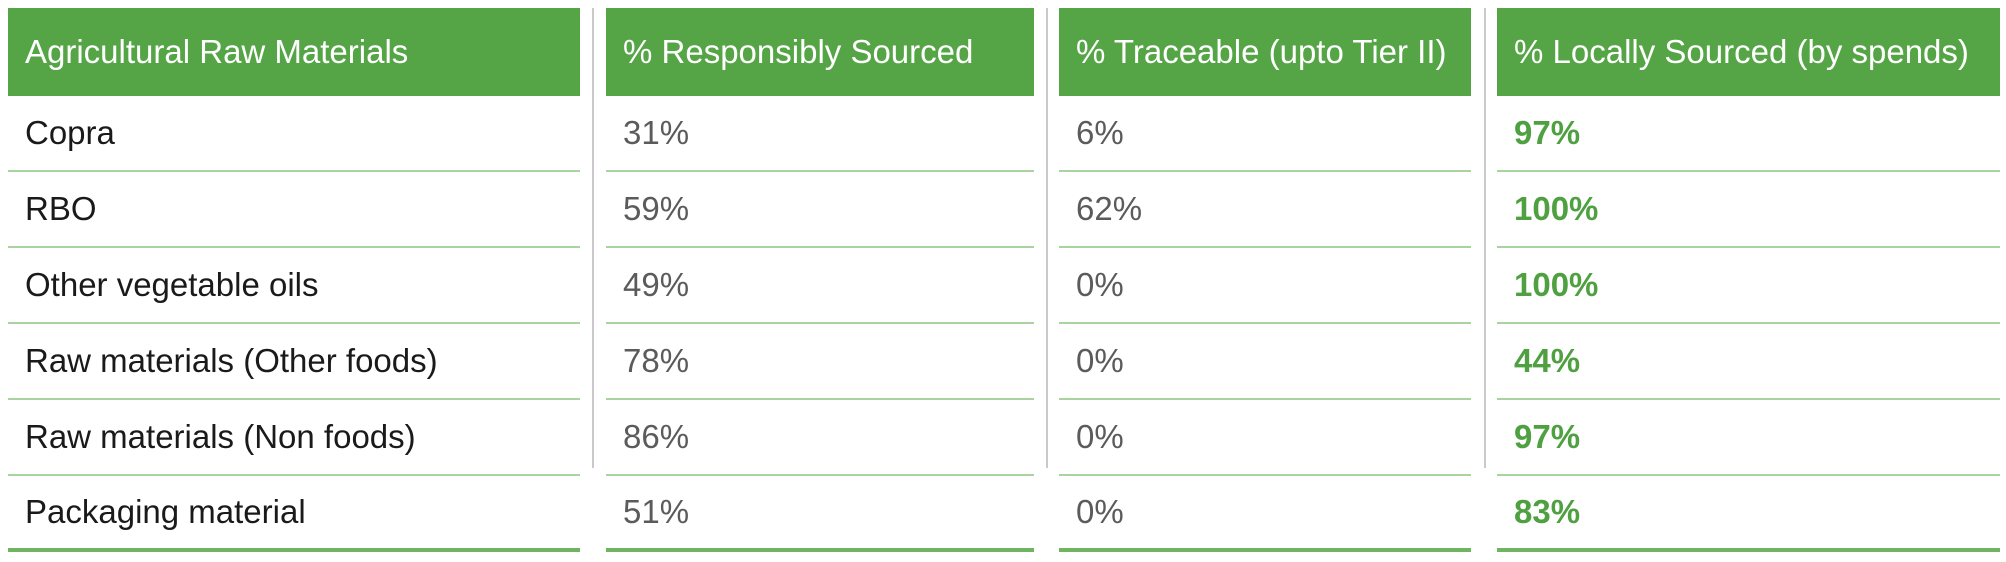  I want to click on table-cell-material: Packaging material, so click(294, 514).